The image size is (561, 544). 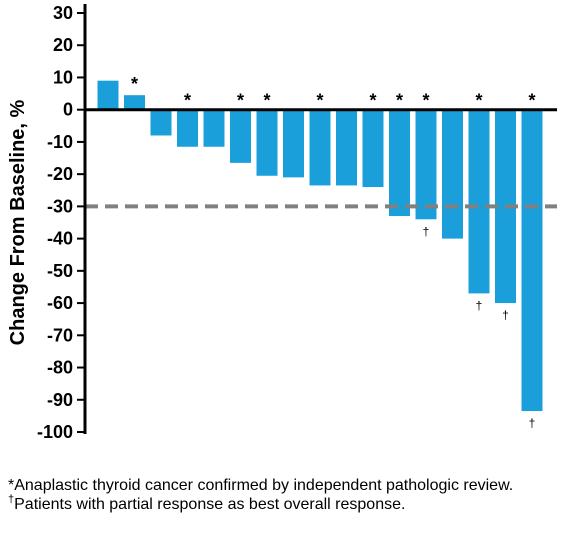 What do you see at coordinates (55, 432) in the screenshot?
I see `y-tick-label: -100` at bounding box center [55, 432].